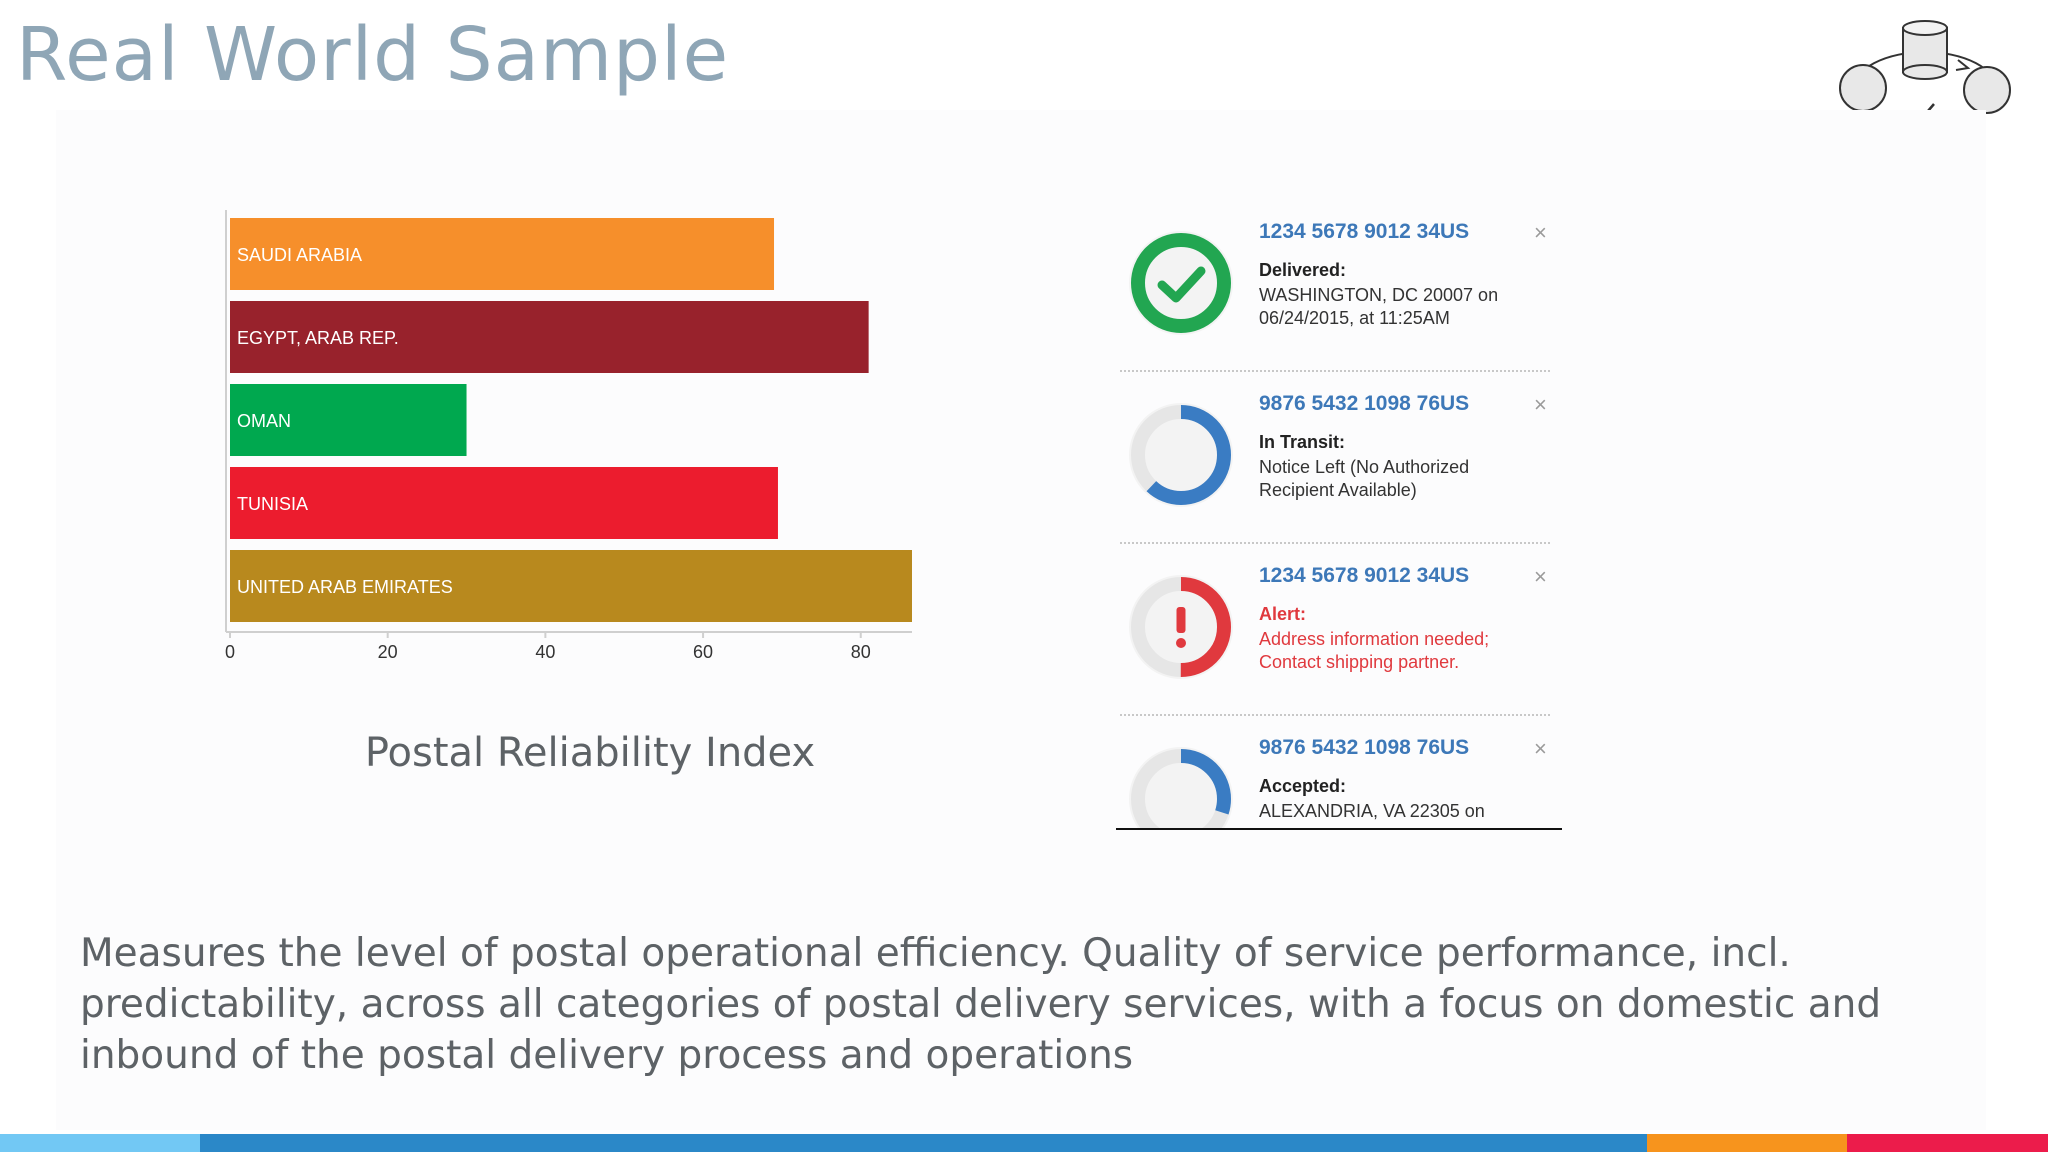  I want to click on bar-label: TUNISIA, so click(272, 504).